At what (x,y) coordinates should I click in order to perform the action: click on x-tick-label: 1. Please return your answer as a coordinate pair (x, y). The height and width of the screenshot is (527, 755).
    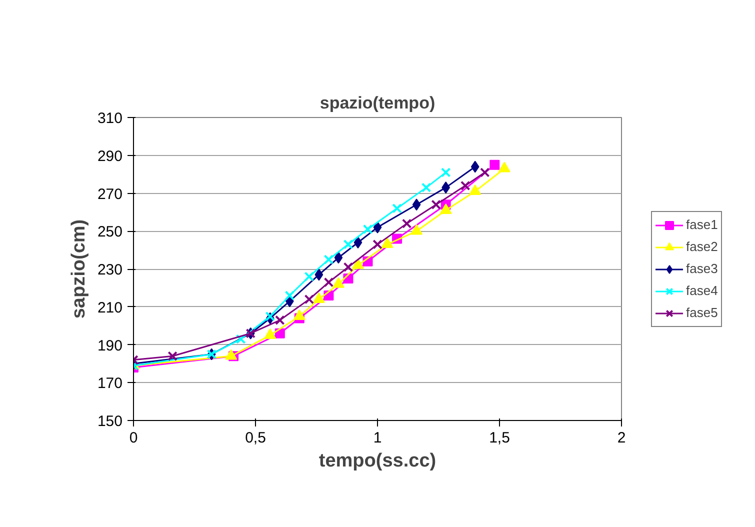
    Looking at the image, I should click on (377, 438).